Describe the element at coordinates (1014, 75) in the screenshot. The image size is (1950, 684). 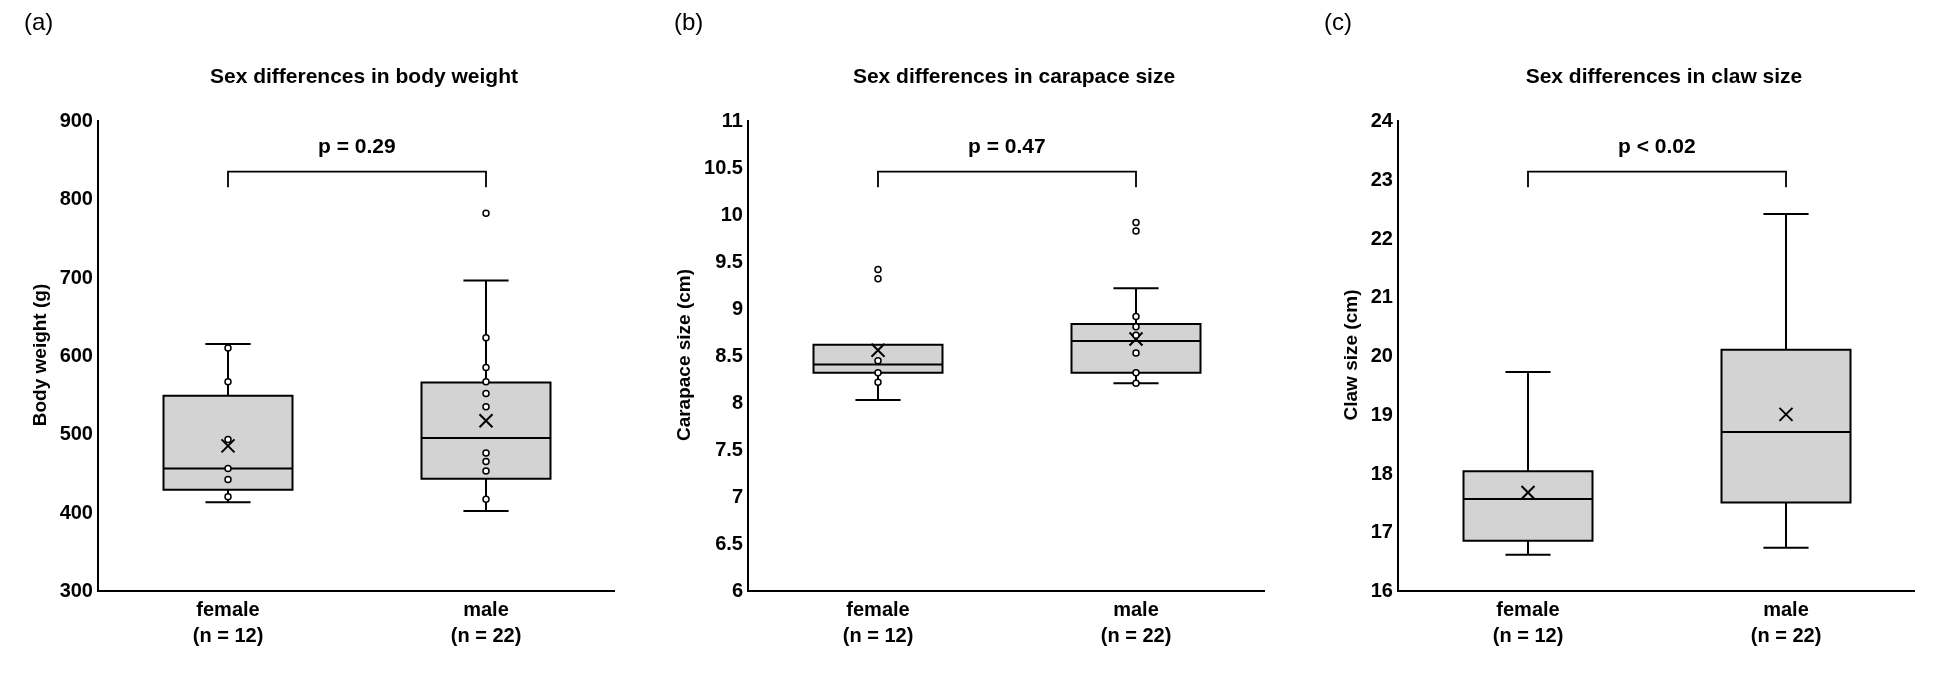
I see `chart-title: Sex differences in carapace size` at that location.